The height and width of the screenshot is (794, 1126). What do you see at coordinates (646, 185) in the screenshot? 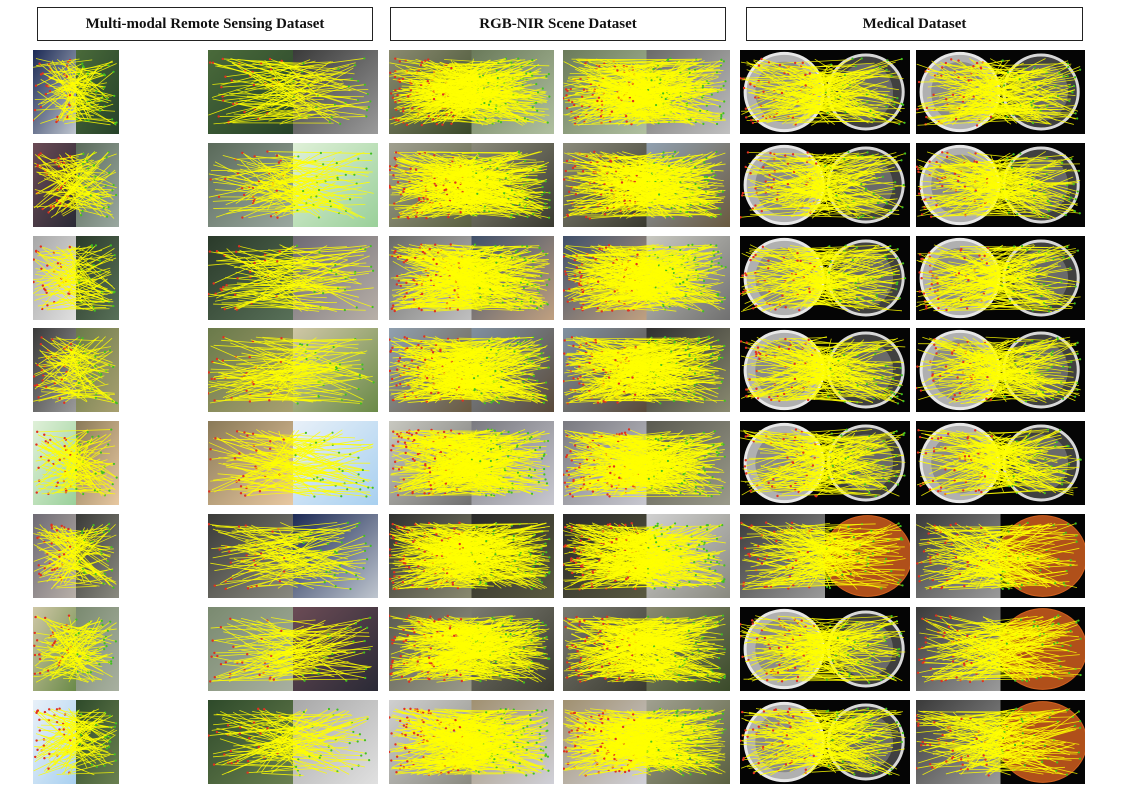
I see `match-image-r2-c4` at bounding box center [646, 185].